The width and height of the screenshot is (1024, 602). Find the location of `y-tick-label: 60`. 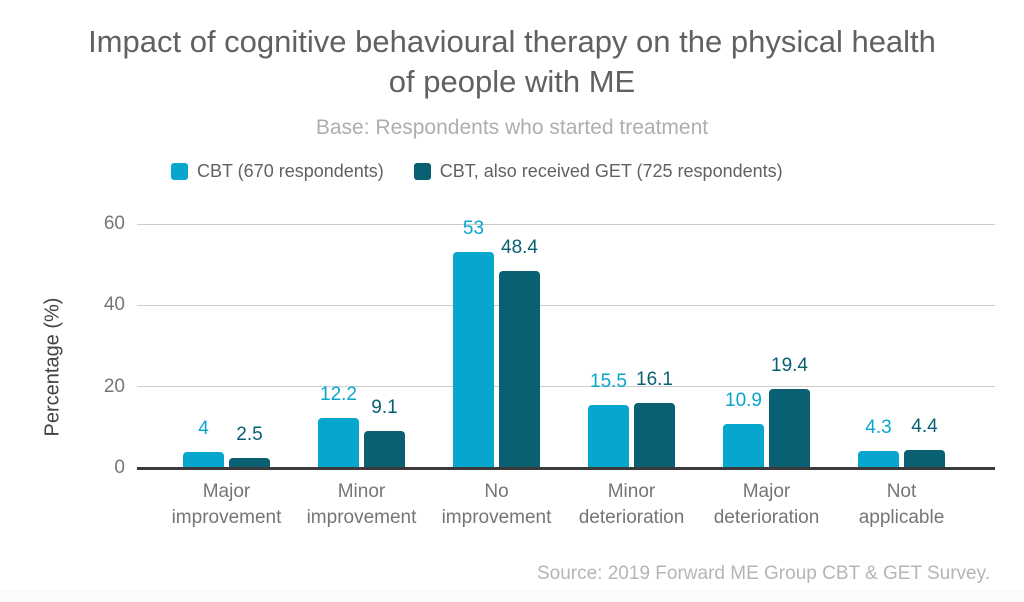

y-tick-label: 60 is located at coordinates (114, 223).